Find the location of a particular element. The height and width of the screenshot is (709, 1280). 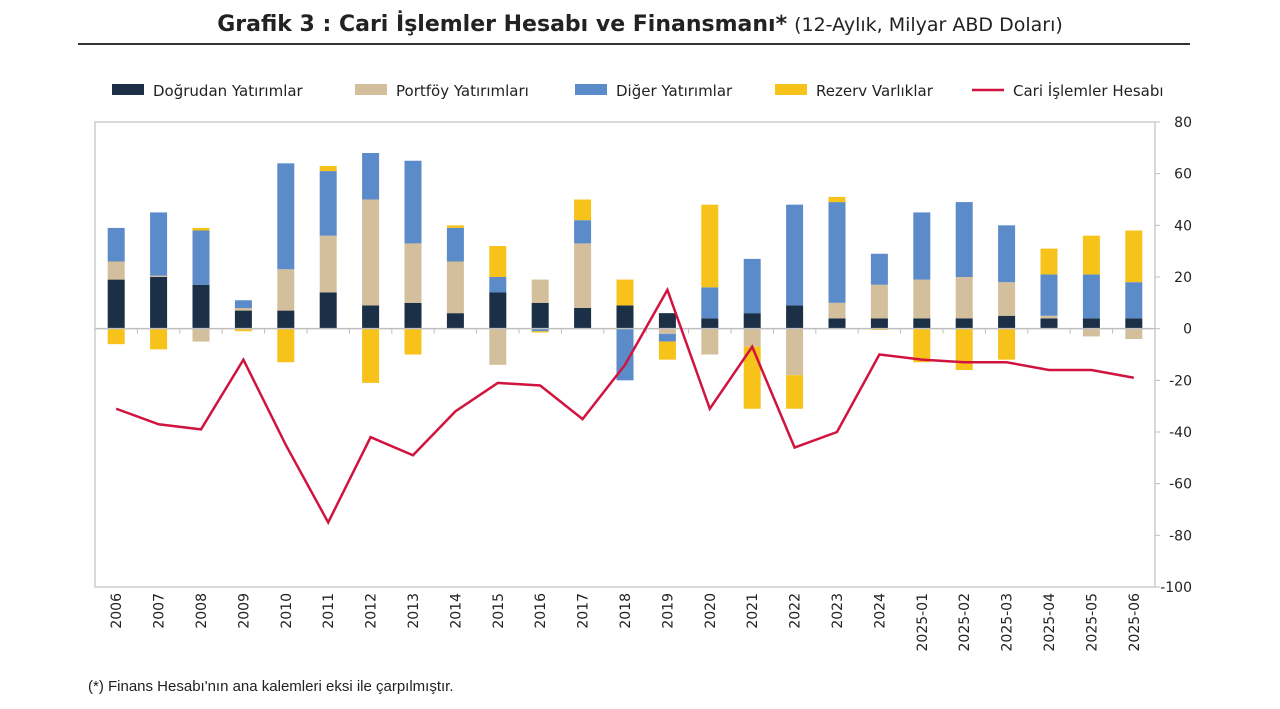

bar-portf-y-yat-r-mlar--2013 is located at coordinates (413, 273).